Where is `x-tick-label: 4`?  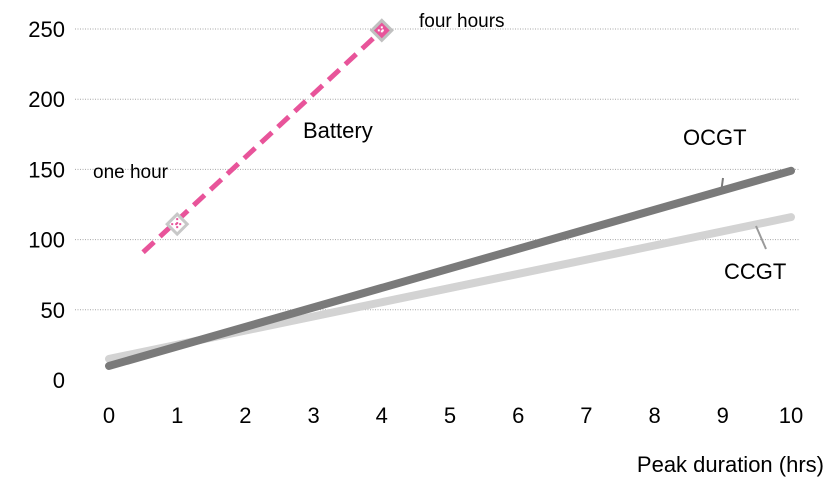 x-tick-label: 4 is located at coordinates (382, 415).